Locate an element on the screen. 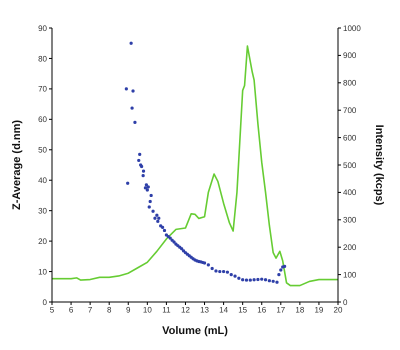  x-tick-label: 19 is located at coordinates (319, 310).